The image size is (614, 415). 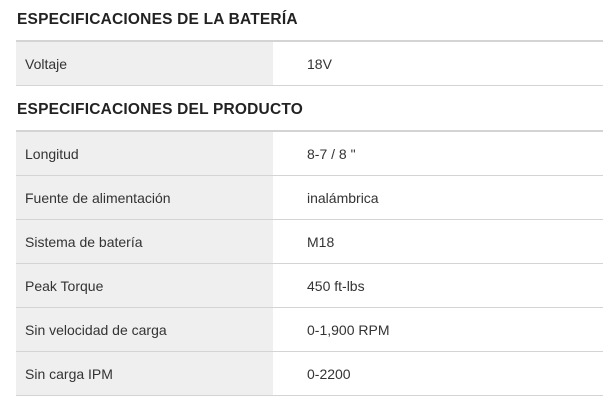 I want to click on spec-value: M18, so click(x=438, y=241).